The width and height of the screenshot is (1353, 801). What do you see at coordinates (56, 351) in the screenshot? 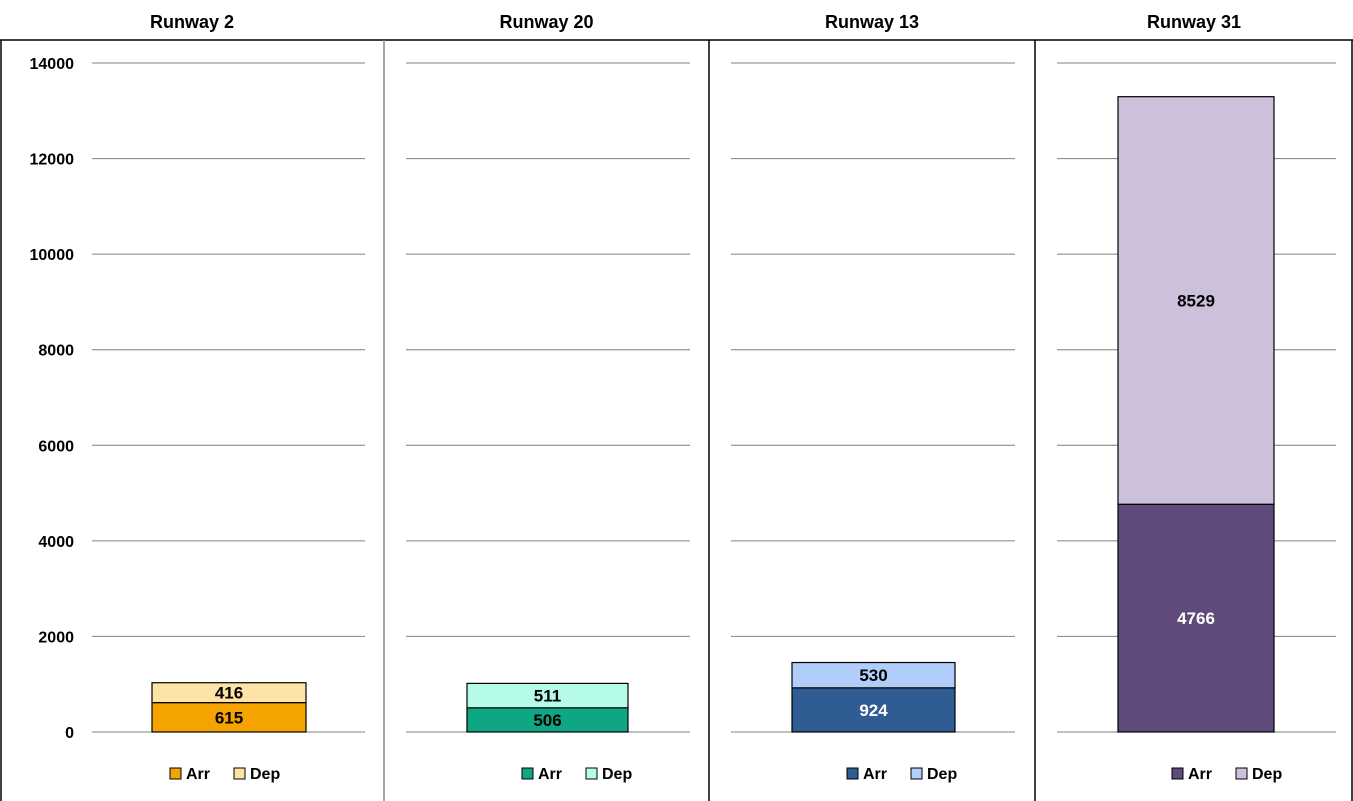
I see `y-tick-label: 8000` at bounding box center [56, 351].